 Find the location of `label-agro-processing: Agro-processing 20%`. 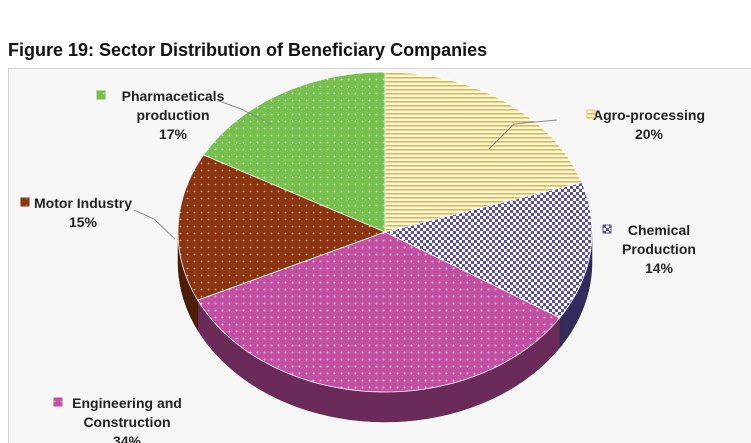

label-agro-processing: Agro-processing 20% is located at coordinates (596, 128).